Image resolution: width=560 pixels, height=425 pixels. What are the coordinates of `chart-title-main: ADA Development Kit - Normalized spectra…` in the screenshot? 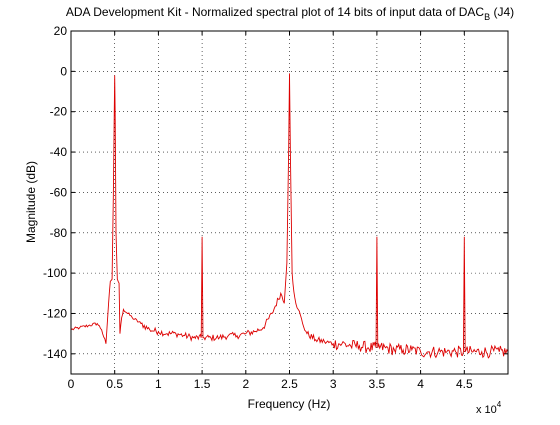 It's located at (275, 12).